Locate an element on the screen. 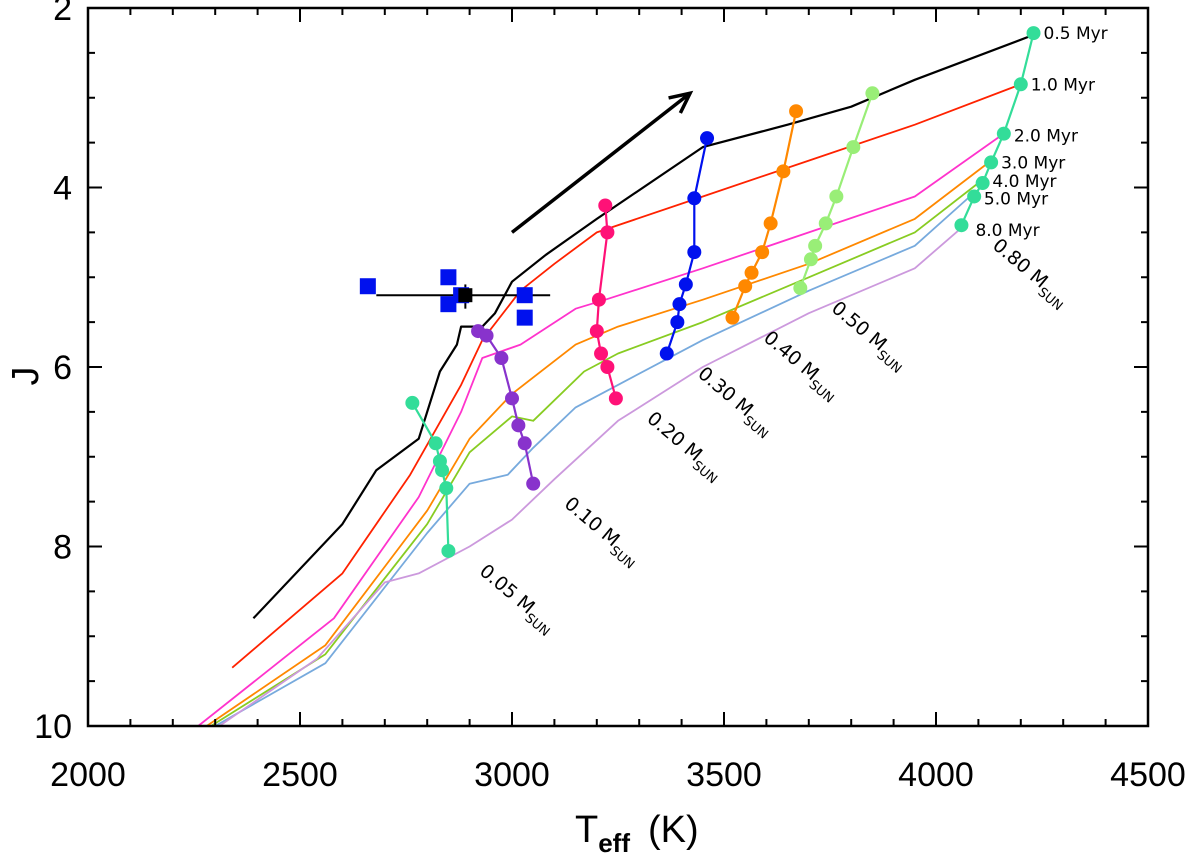 The width and height of the screenshot is (1200, 856). mass-label-value: 0.05 M is located at coordinates (507, 589).